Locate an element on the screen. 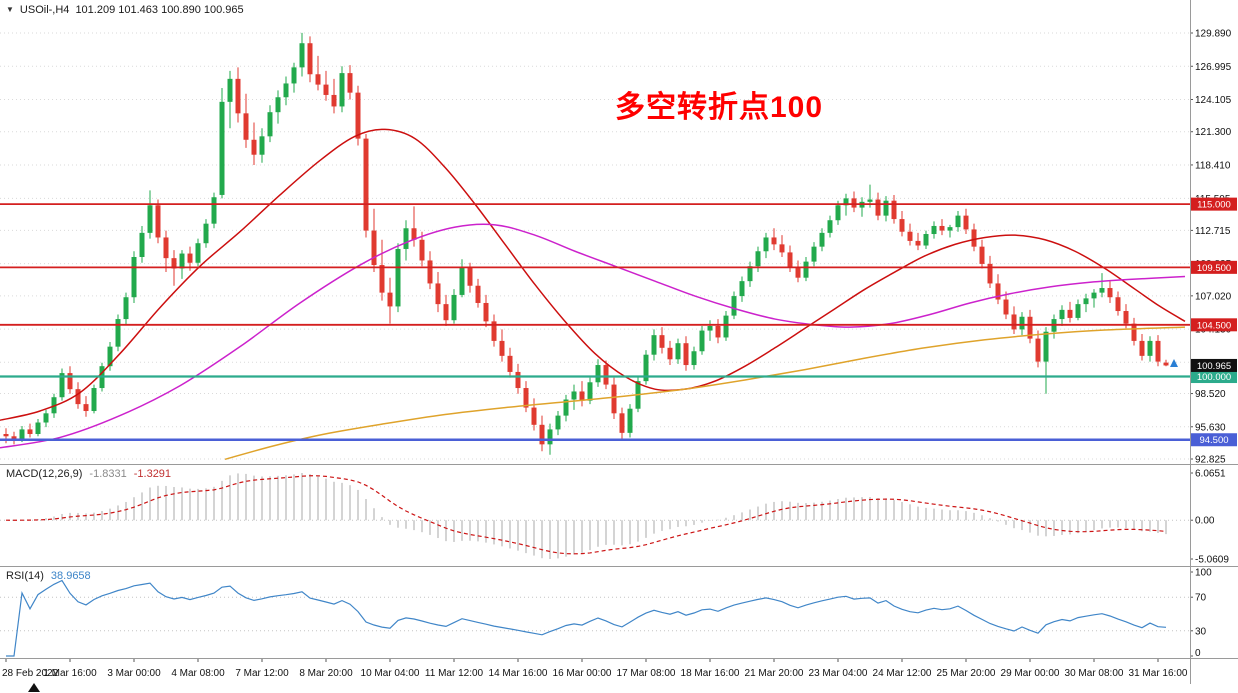  time-axis-label: 4 Mar 08:00 is located at coordinates (198, 673).